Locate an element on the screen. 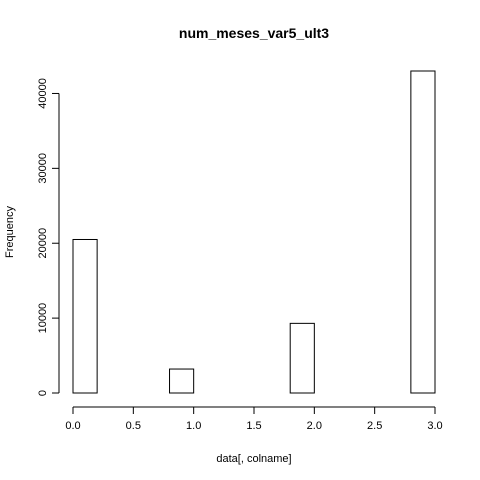 The height and width of the screenshot is (480, 480). x-tick-label-2: 1.0 is located at coordinates (193, 426).